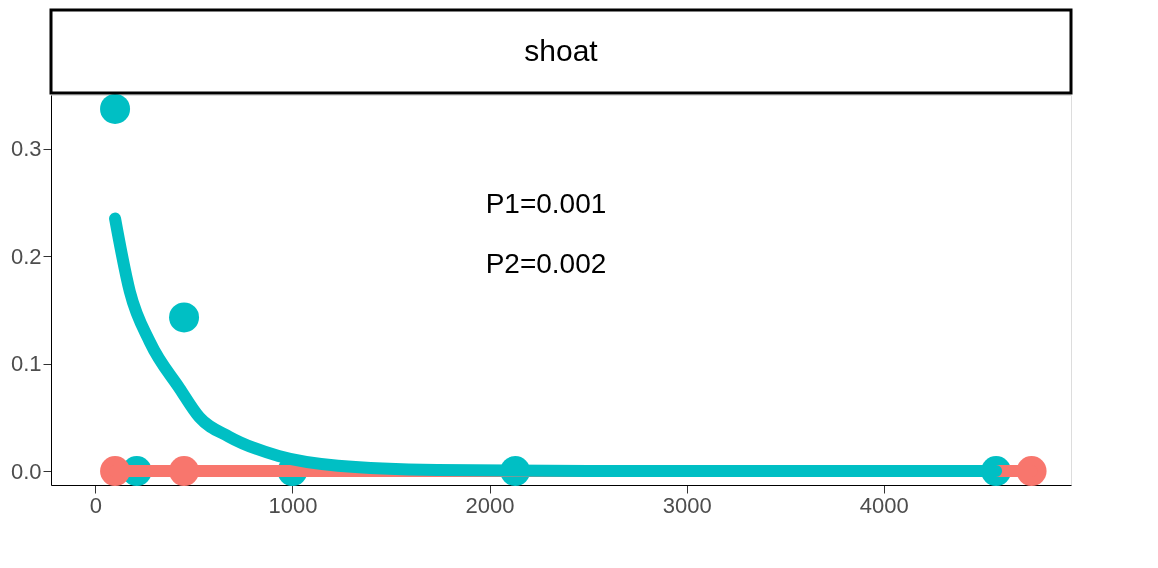  I want to click on x-tick-label: 4000, so click(884, 505).